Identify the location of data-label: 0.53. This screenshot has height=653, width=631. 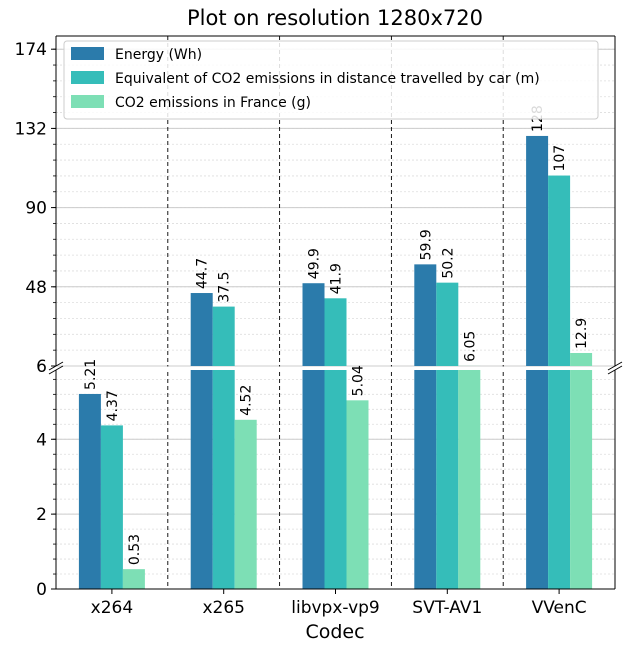
(135, 549).